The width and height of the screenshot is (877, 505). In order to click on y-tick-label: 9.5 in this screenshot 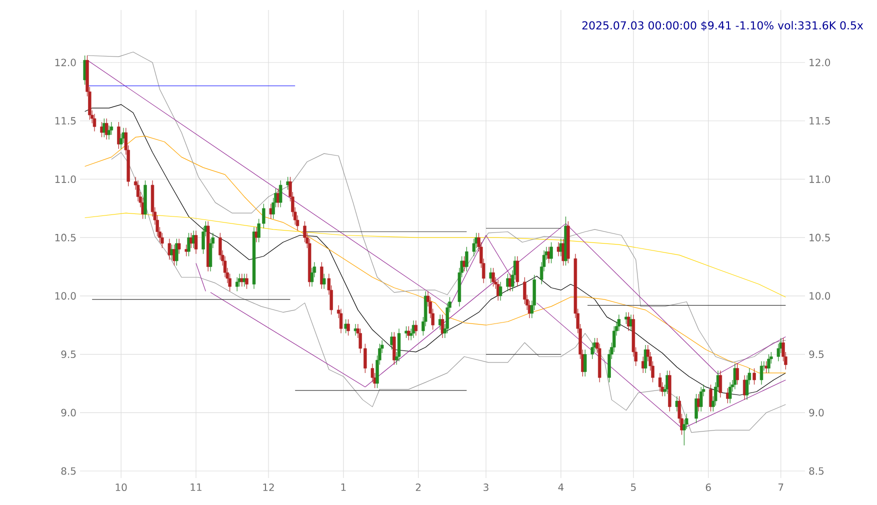, I will do `click(68, 354)`.